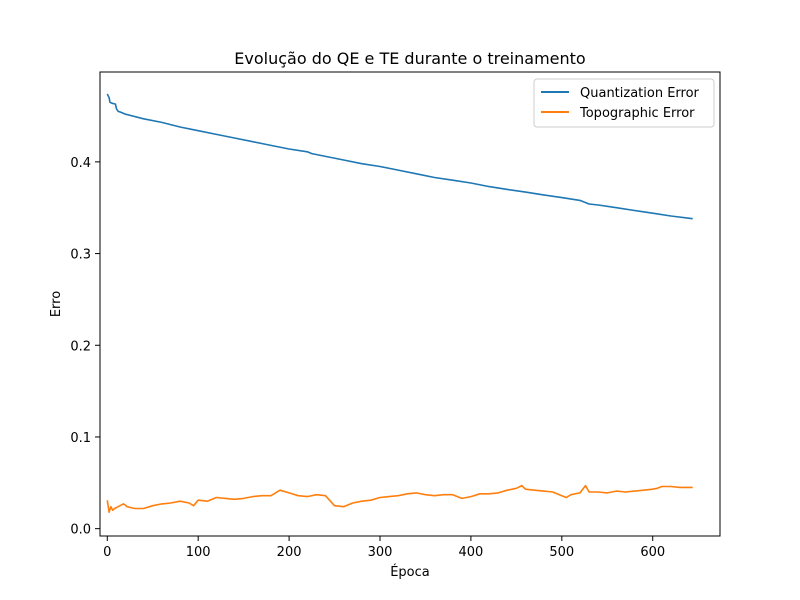 The width and height of the screenshot is (800, 600). I want to click on x-tick-label: 100, so click(198, 552).